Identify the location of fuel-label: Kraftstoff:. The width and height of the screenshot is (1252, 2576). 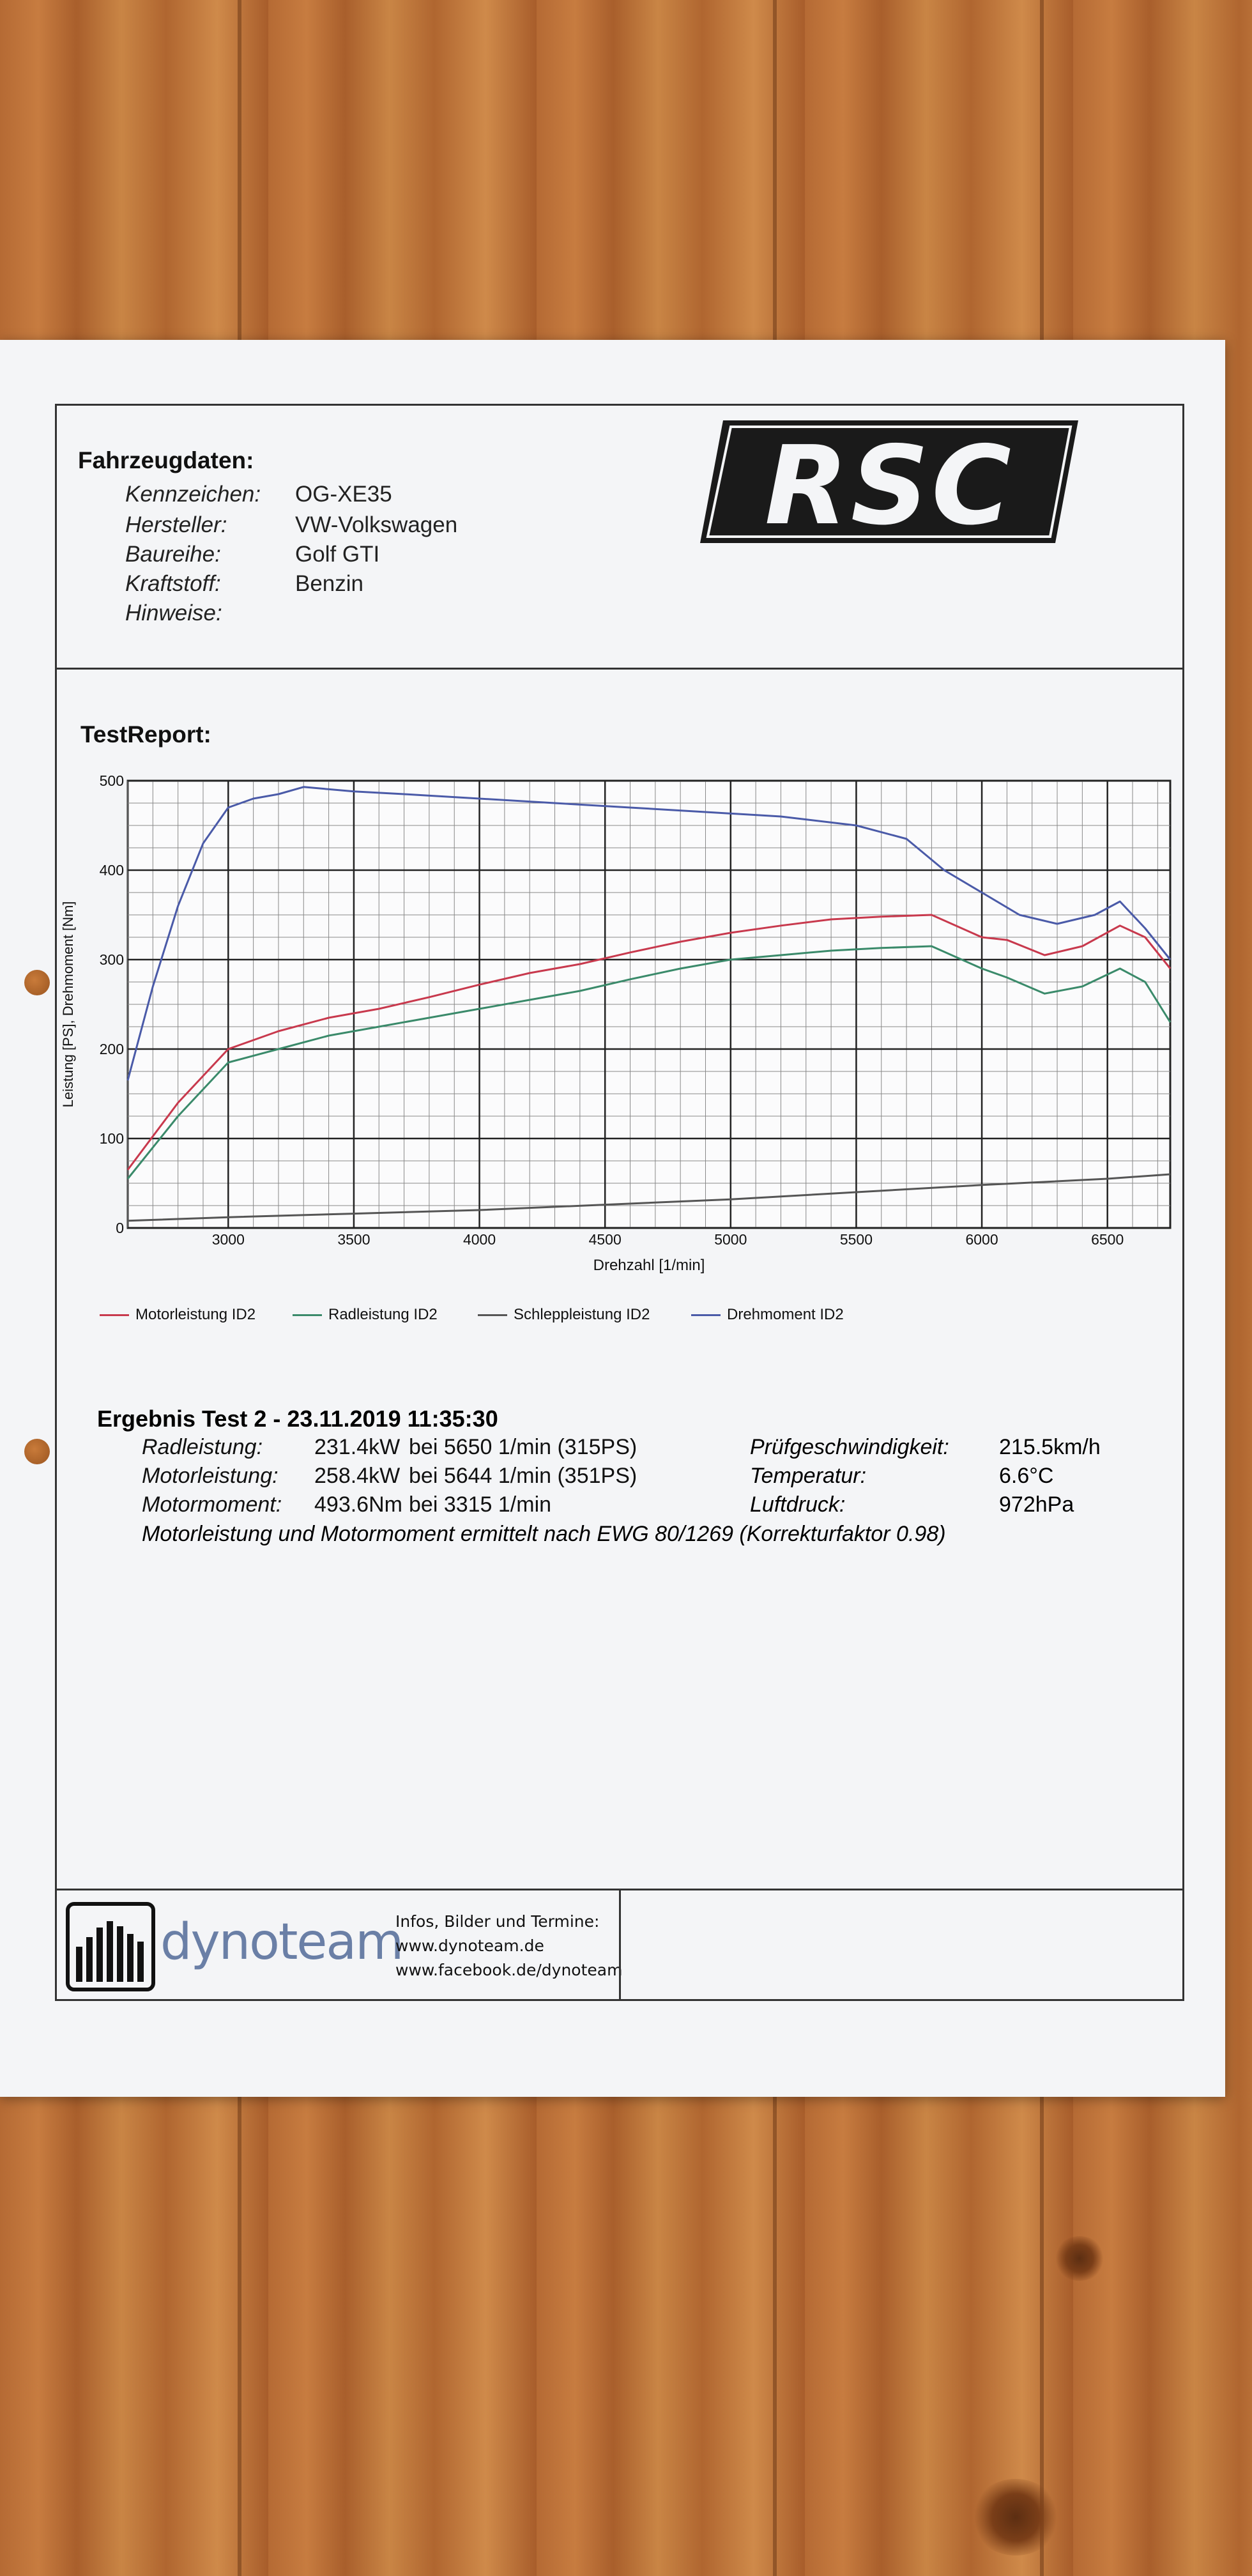
(173, 583).